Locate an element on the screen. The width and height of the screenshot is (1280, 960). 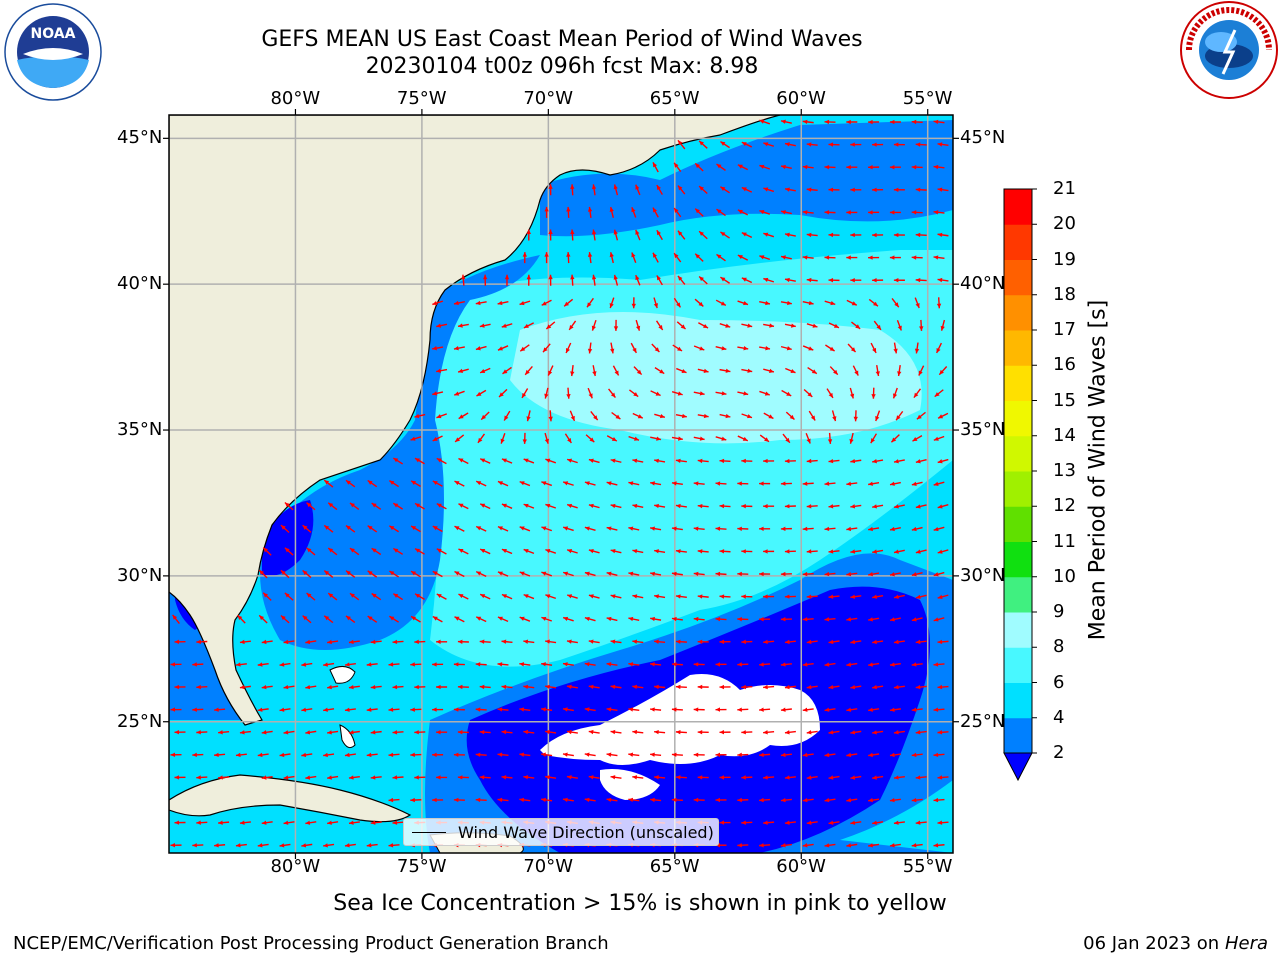
chart-subtitle: 20230104 t00z 096h fcst Max: 8.98 is located at coordinates (562, 66).